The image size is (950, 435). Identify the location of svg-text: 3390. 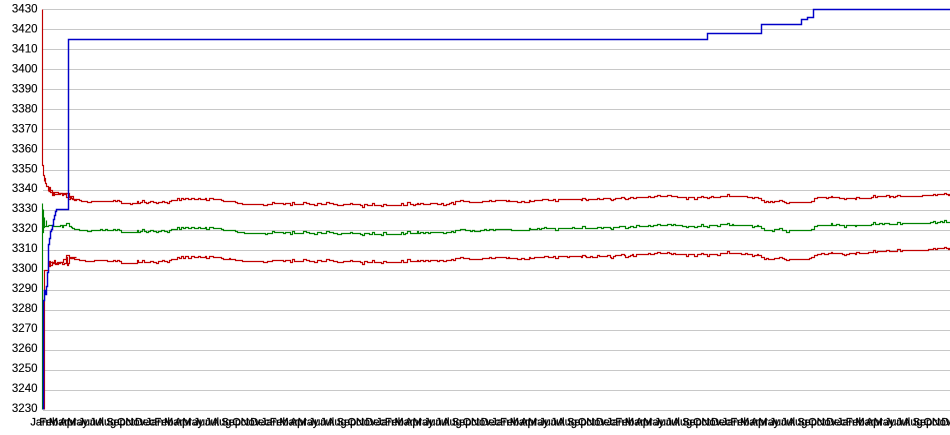
(25, 89).